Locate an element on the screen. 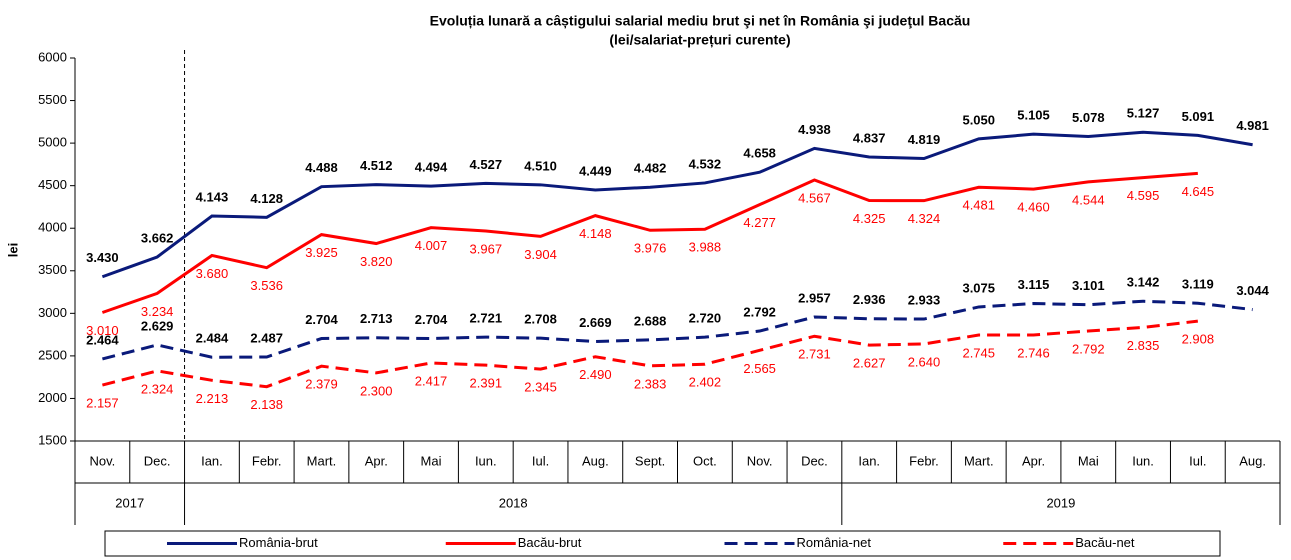  legend-box is located at coordinates (662, 543).